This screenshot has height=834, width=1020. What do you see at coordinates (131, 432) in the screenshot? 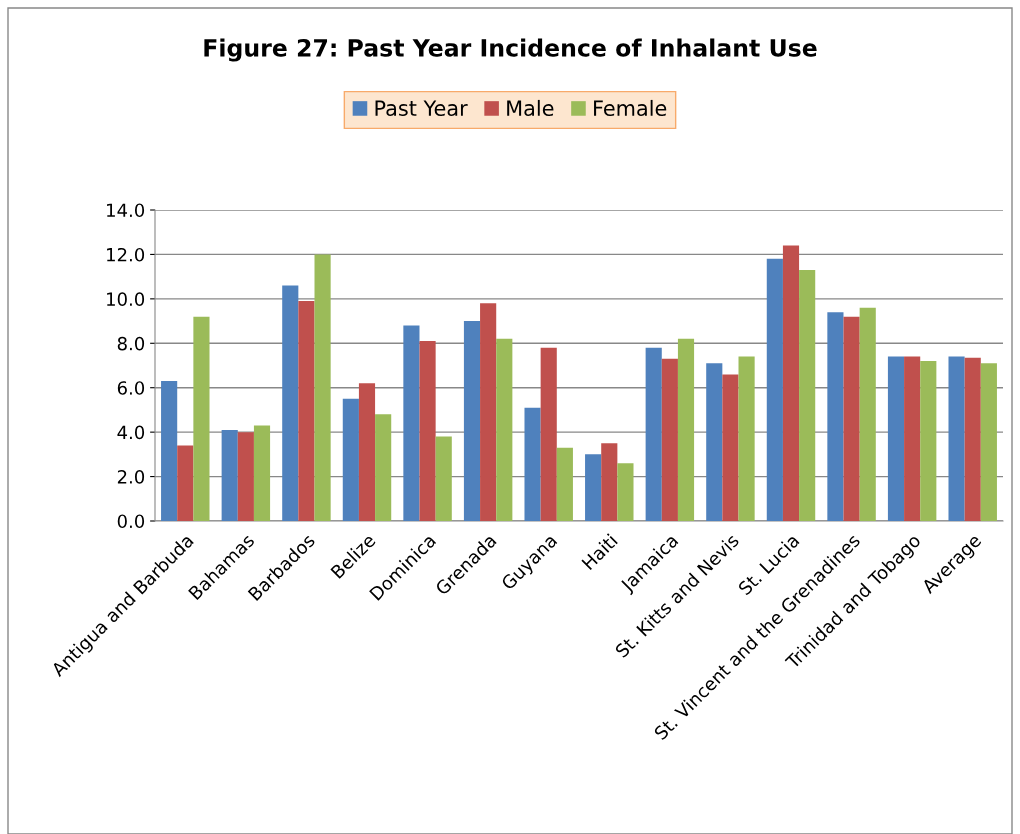
I see `y-tick-label: 4.0` at bounding box center [131, 432].